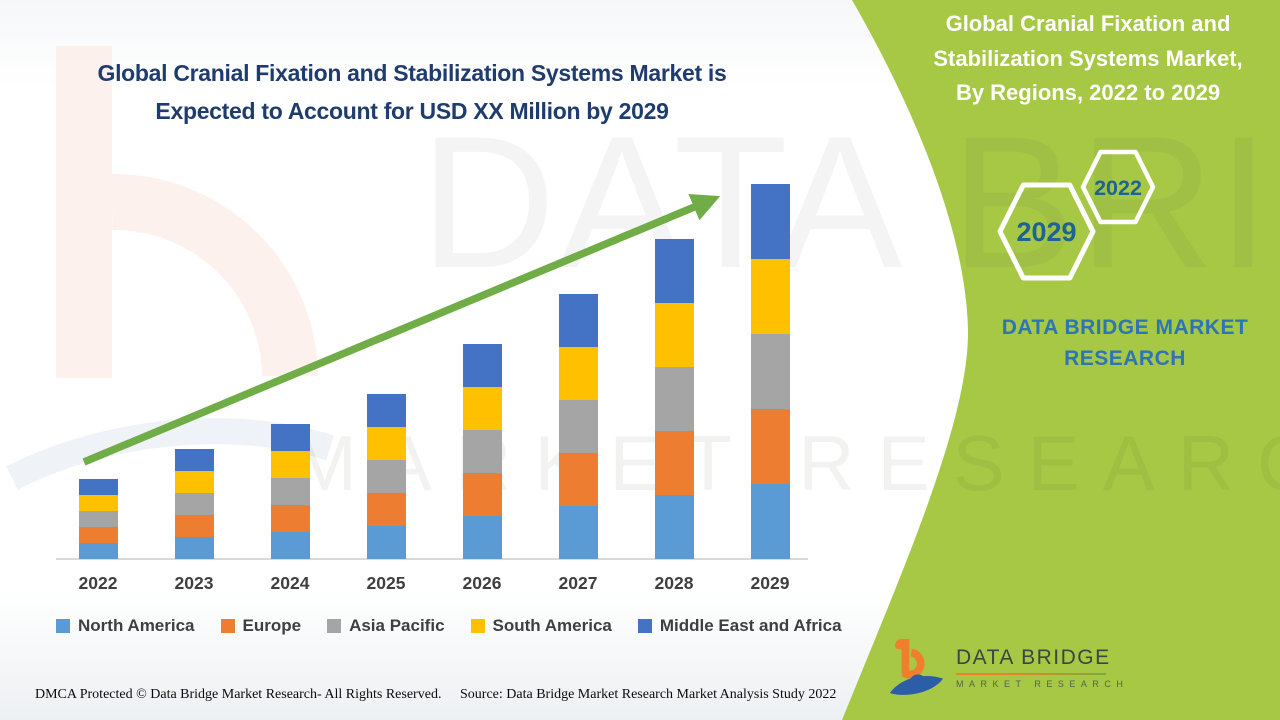 Image resolution: width=1280 pixels, height=720 pixels. What do you see at coordinates (386, 583) in the screenshot?
I see `x-axis-label-2025: 2025` at bounding box center [386, 583].